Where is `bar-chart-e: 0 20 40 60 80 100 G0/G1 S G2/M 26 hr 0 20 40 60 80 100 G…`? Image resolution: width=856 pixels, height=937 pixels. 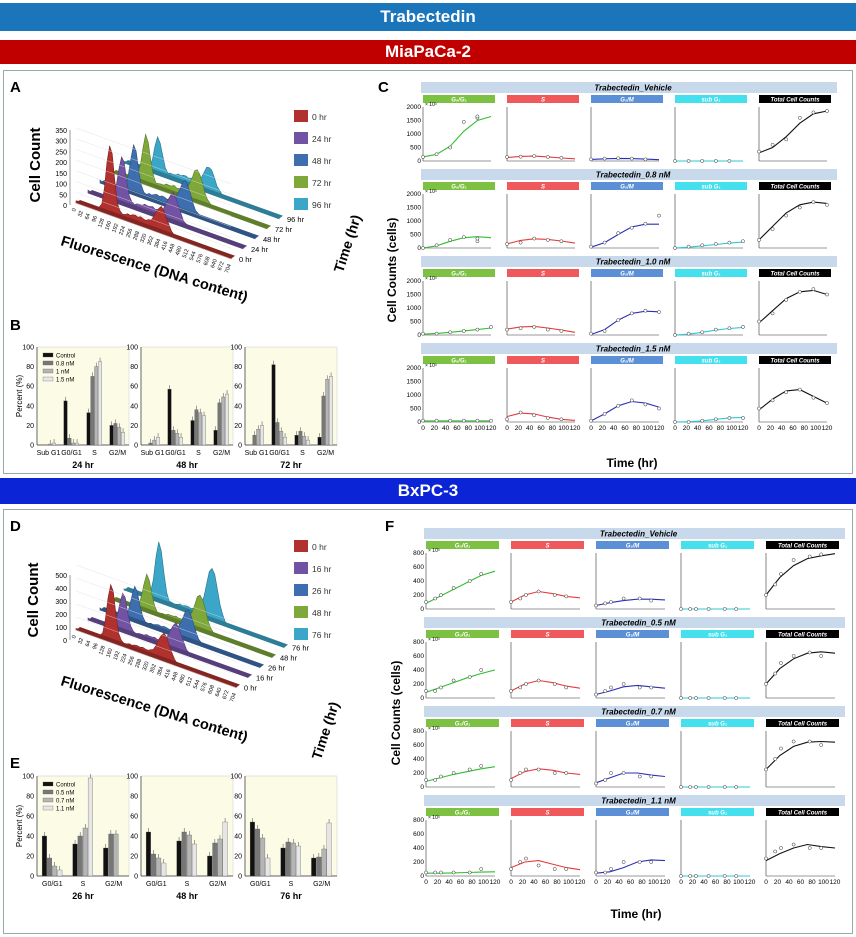 bar-chart-e: 0 20 40 60 80 100 G0/G1 S G2/M 26 hr 0 20 40 60 80 100 G… is located at coordinates (176, 837).